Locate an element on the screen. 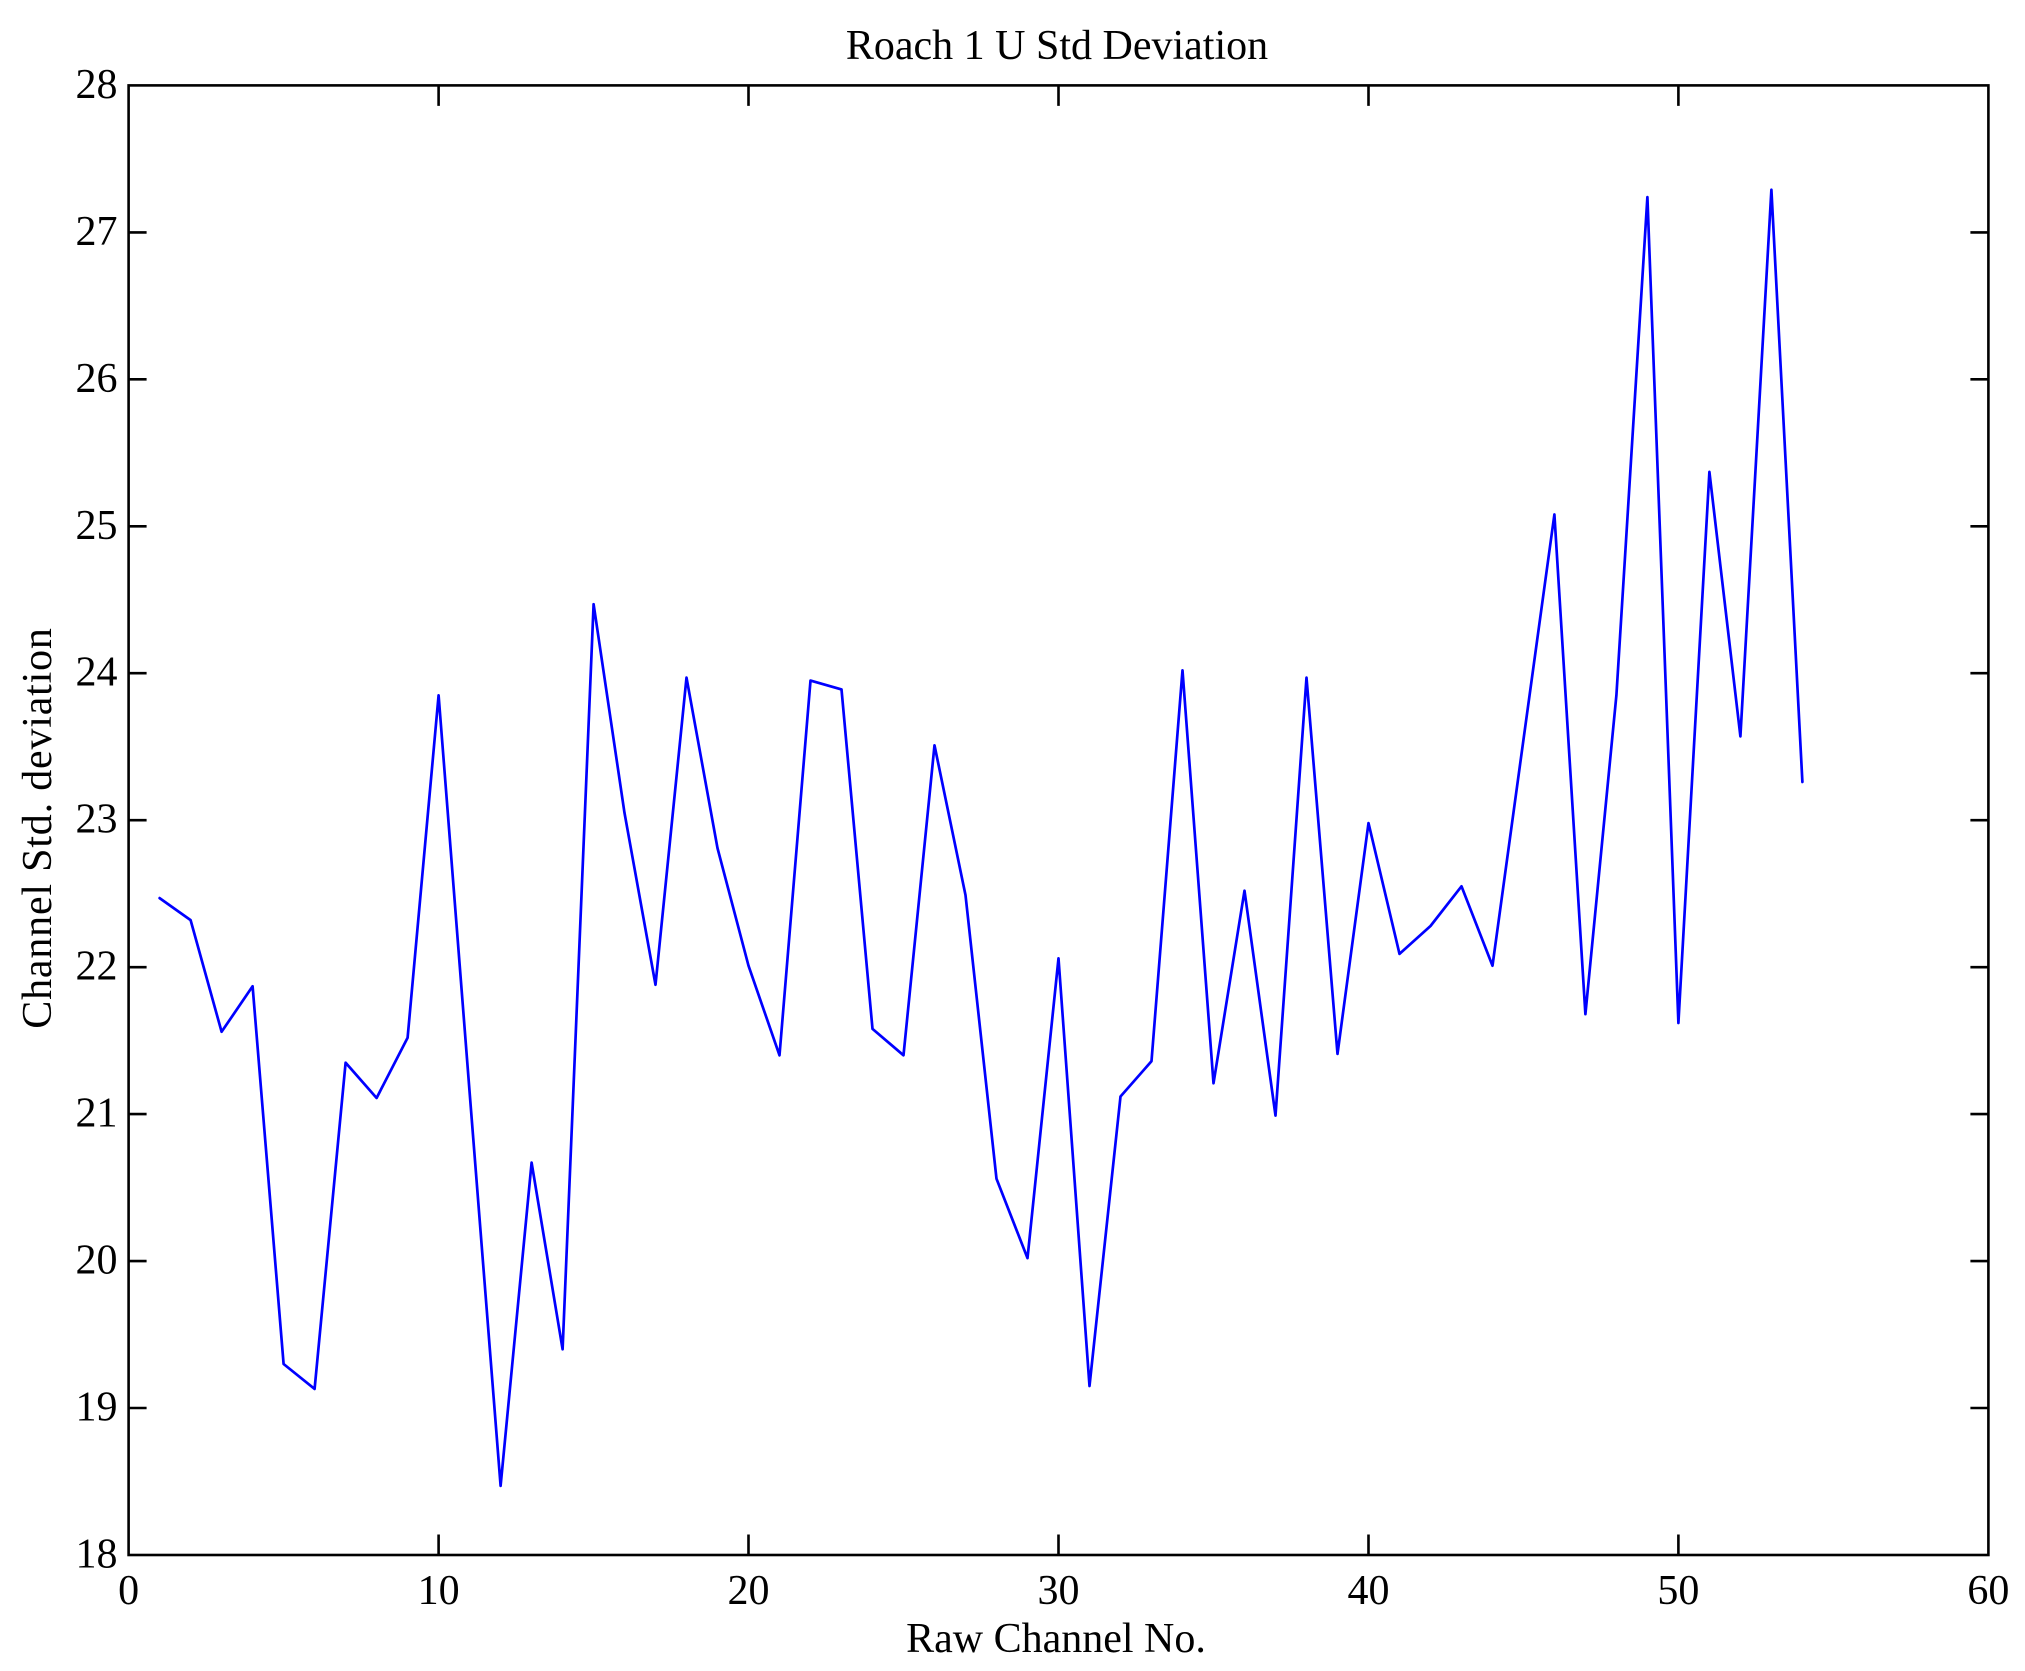 The height and width of the screenshot is (1671, 2025). svg-text: Raw Channel No. is located at coordinates (1056, 1639).